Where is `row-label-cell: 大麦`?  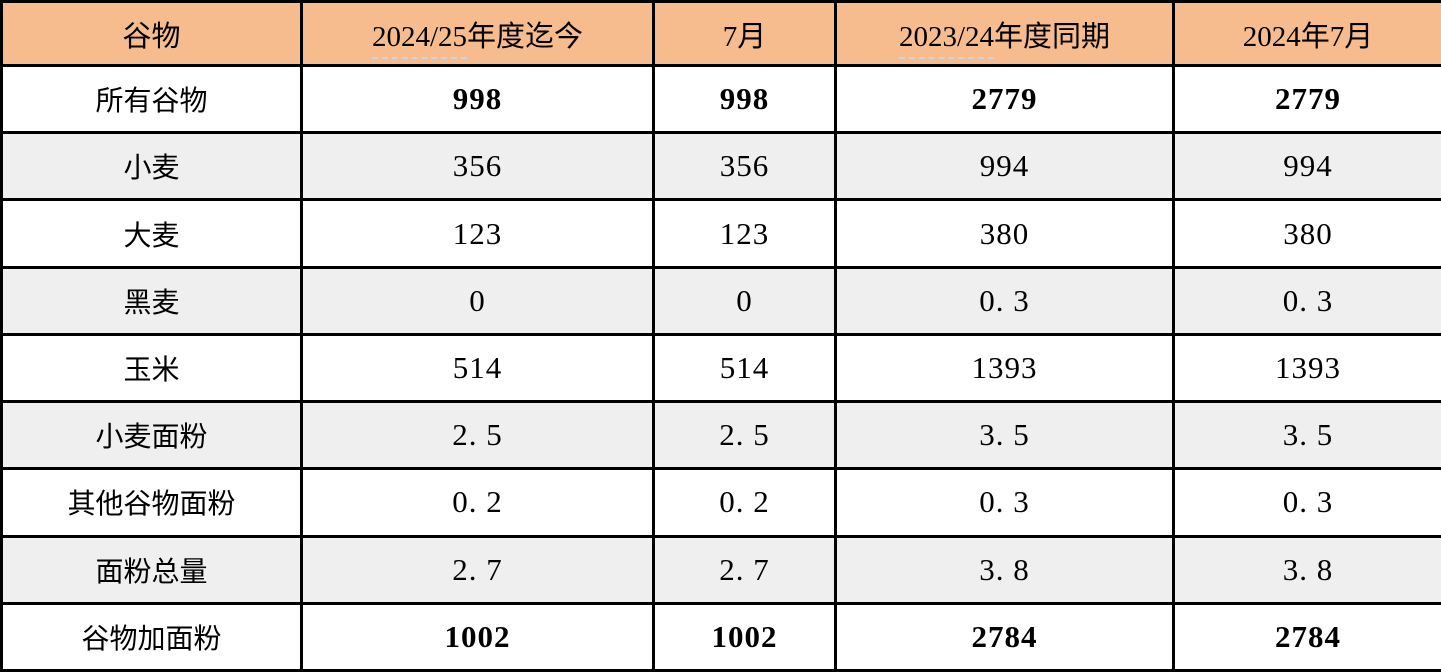
row-label-cell: 大麦 is located at coordinates (151, 233).